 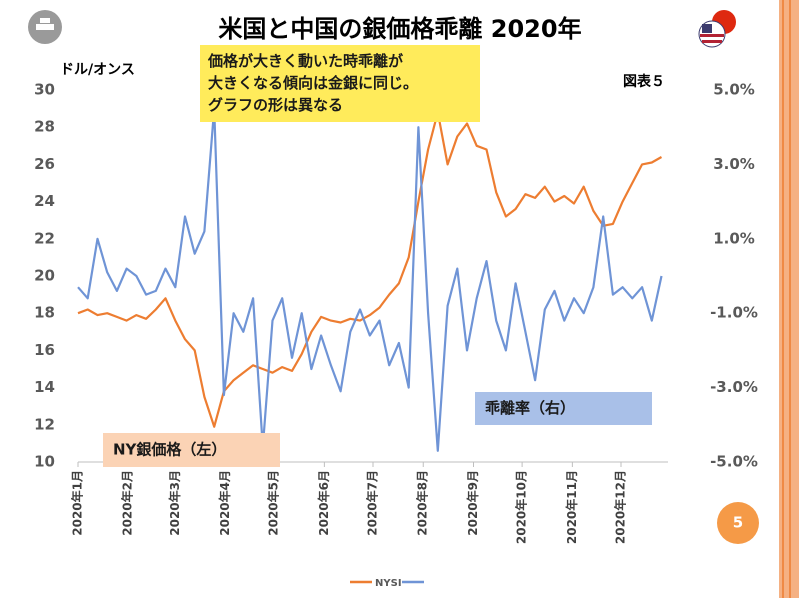 I want to click on annotation-text: 乖離率（右）, so click(x=530, y=408).